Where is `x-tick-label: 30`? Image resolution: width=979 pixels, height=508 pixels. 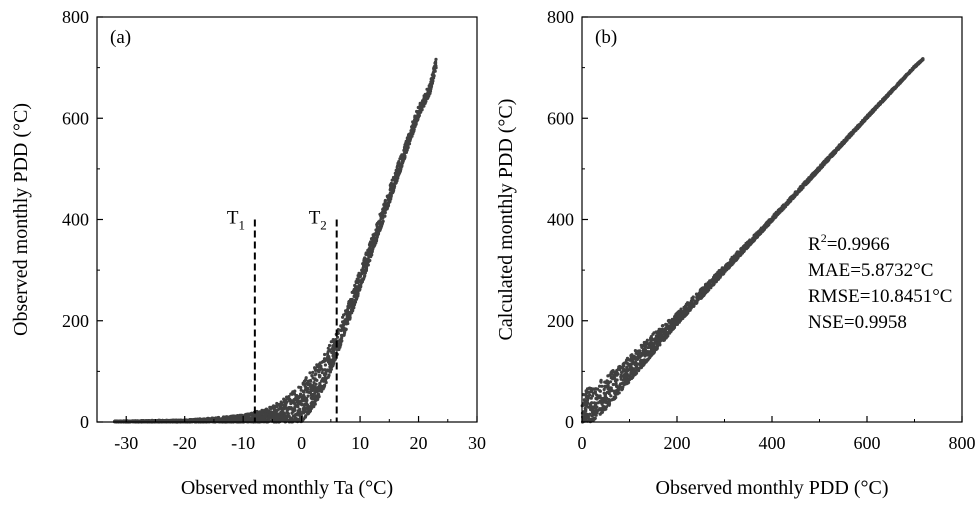 x-tick-label: 30 is located at coordinates (477, 443).